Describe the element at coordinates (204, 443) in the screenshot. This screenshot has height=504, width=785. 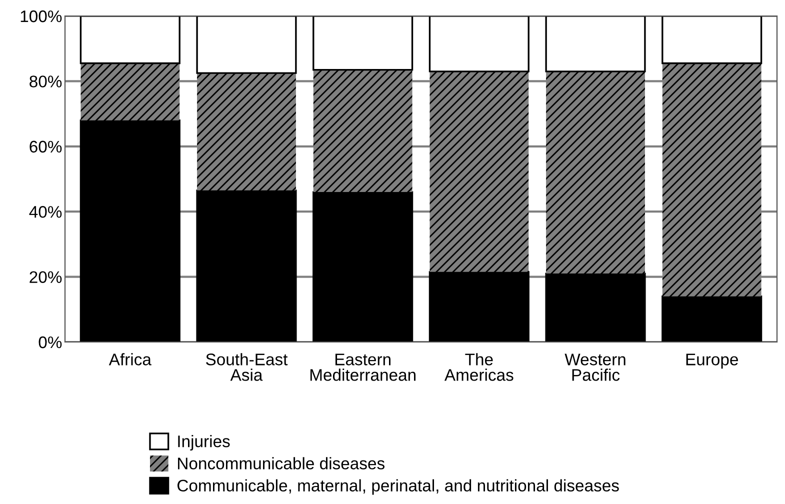
I see `legend-label: Injuries` at that location.